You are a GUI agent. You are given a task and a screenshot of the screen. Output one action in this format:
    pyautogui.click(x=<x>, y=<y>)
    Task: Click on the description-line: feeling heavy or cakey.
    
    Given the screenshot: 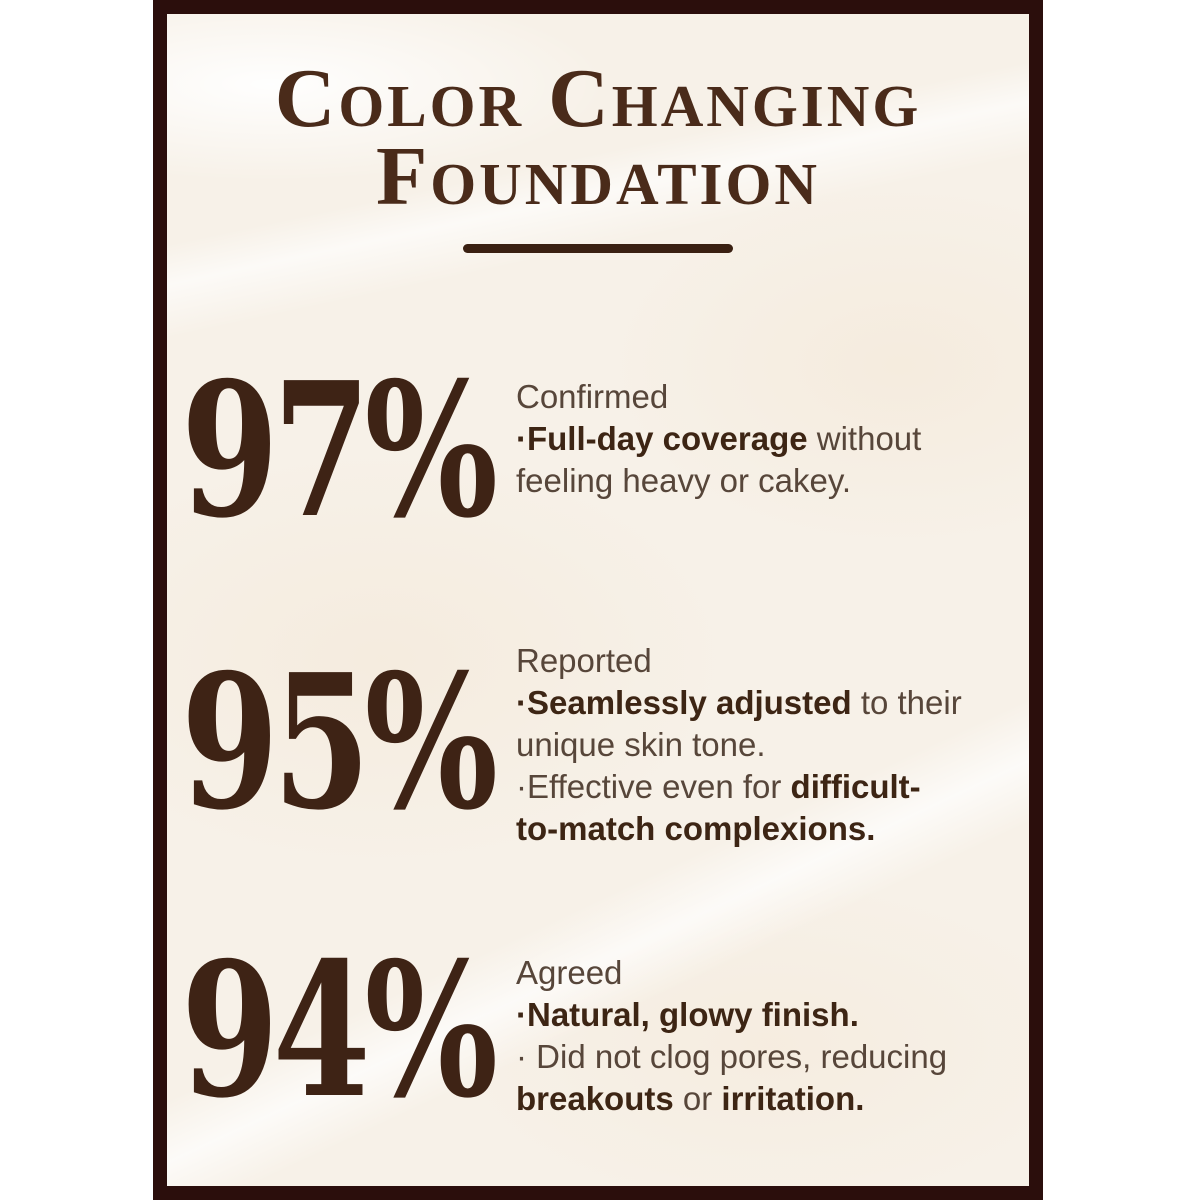 What is the action you would take?
    pyautogui.click(x=772, y=481)
    